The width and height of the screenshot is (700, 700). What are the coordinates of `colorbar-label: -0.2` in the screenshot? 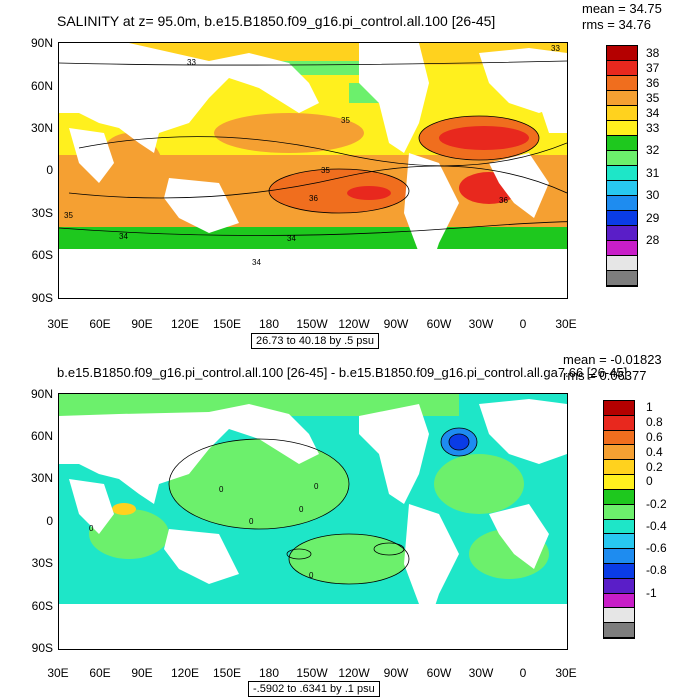 It's located at (656, 503).